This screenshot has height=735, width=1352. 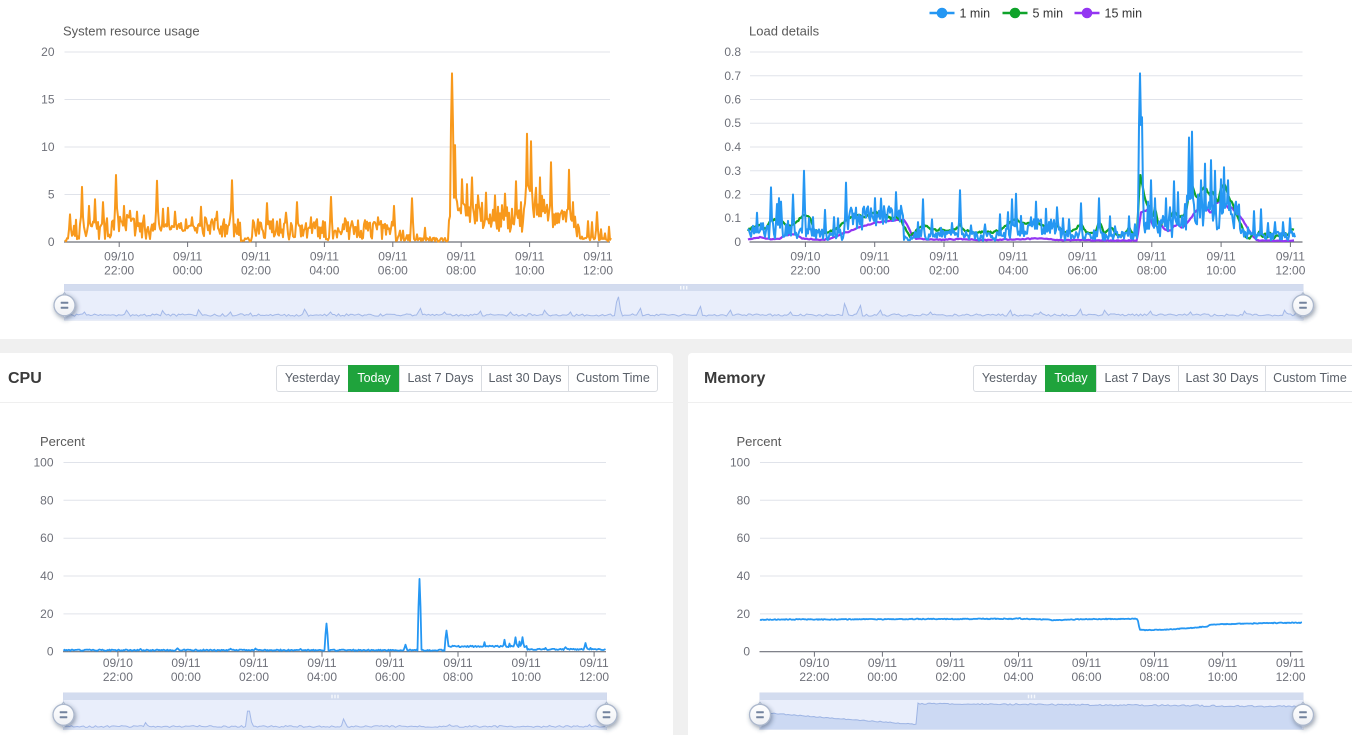 I want to click on svg-text: 10, so click(x=48, y=147).